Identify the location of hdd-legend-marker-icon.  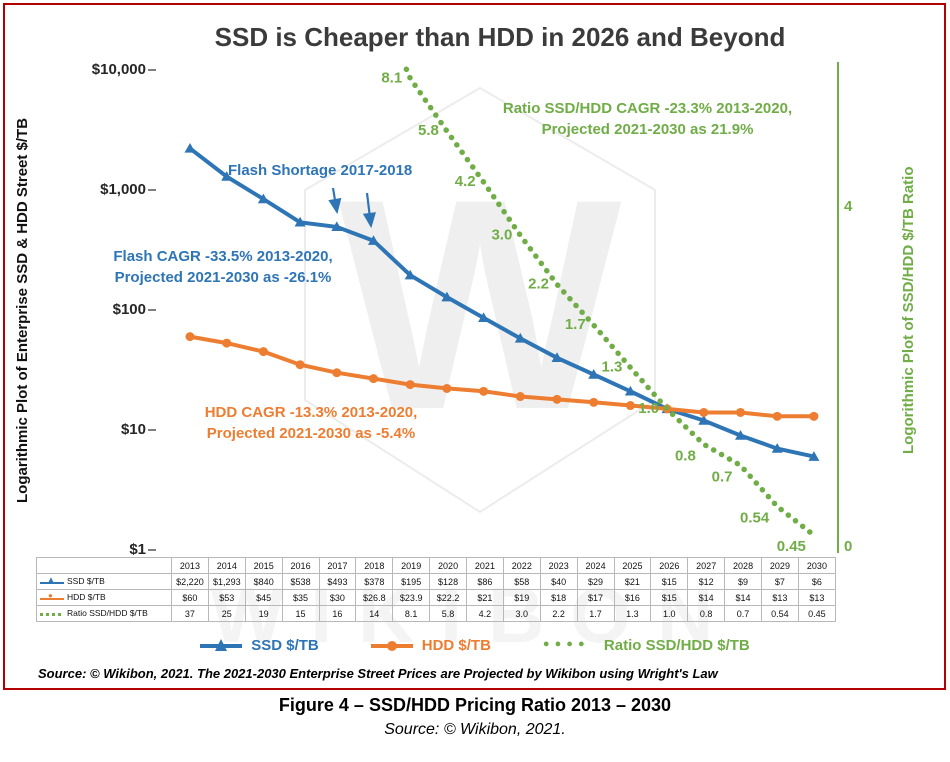
(391, 645).